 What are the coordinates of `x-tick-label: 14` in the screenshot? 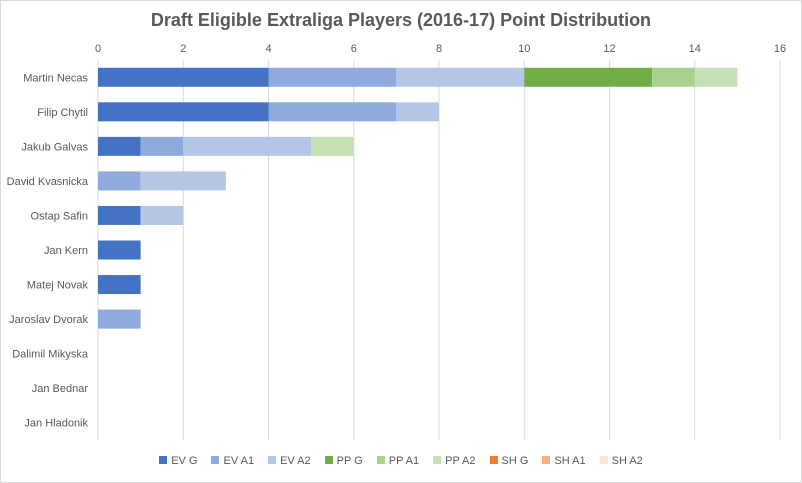 It's located at (695, 49).